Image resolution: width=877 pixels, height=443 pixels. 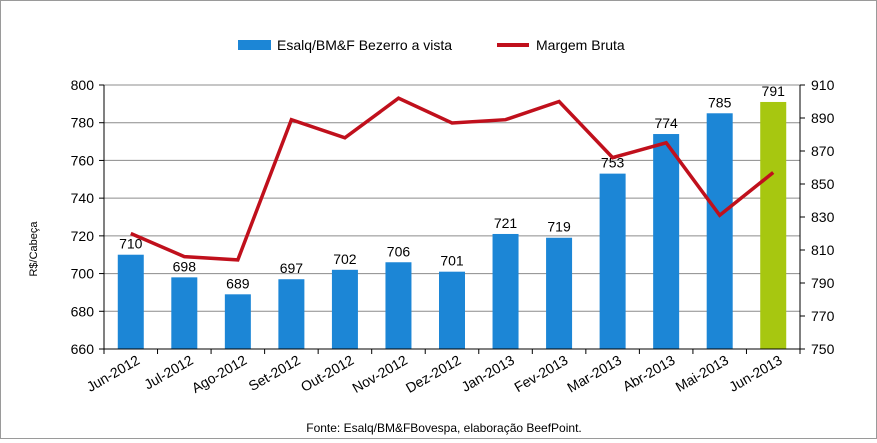 I want to click on left-tick-label: 700, so click(x=83, y=274).